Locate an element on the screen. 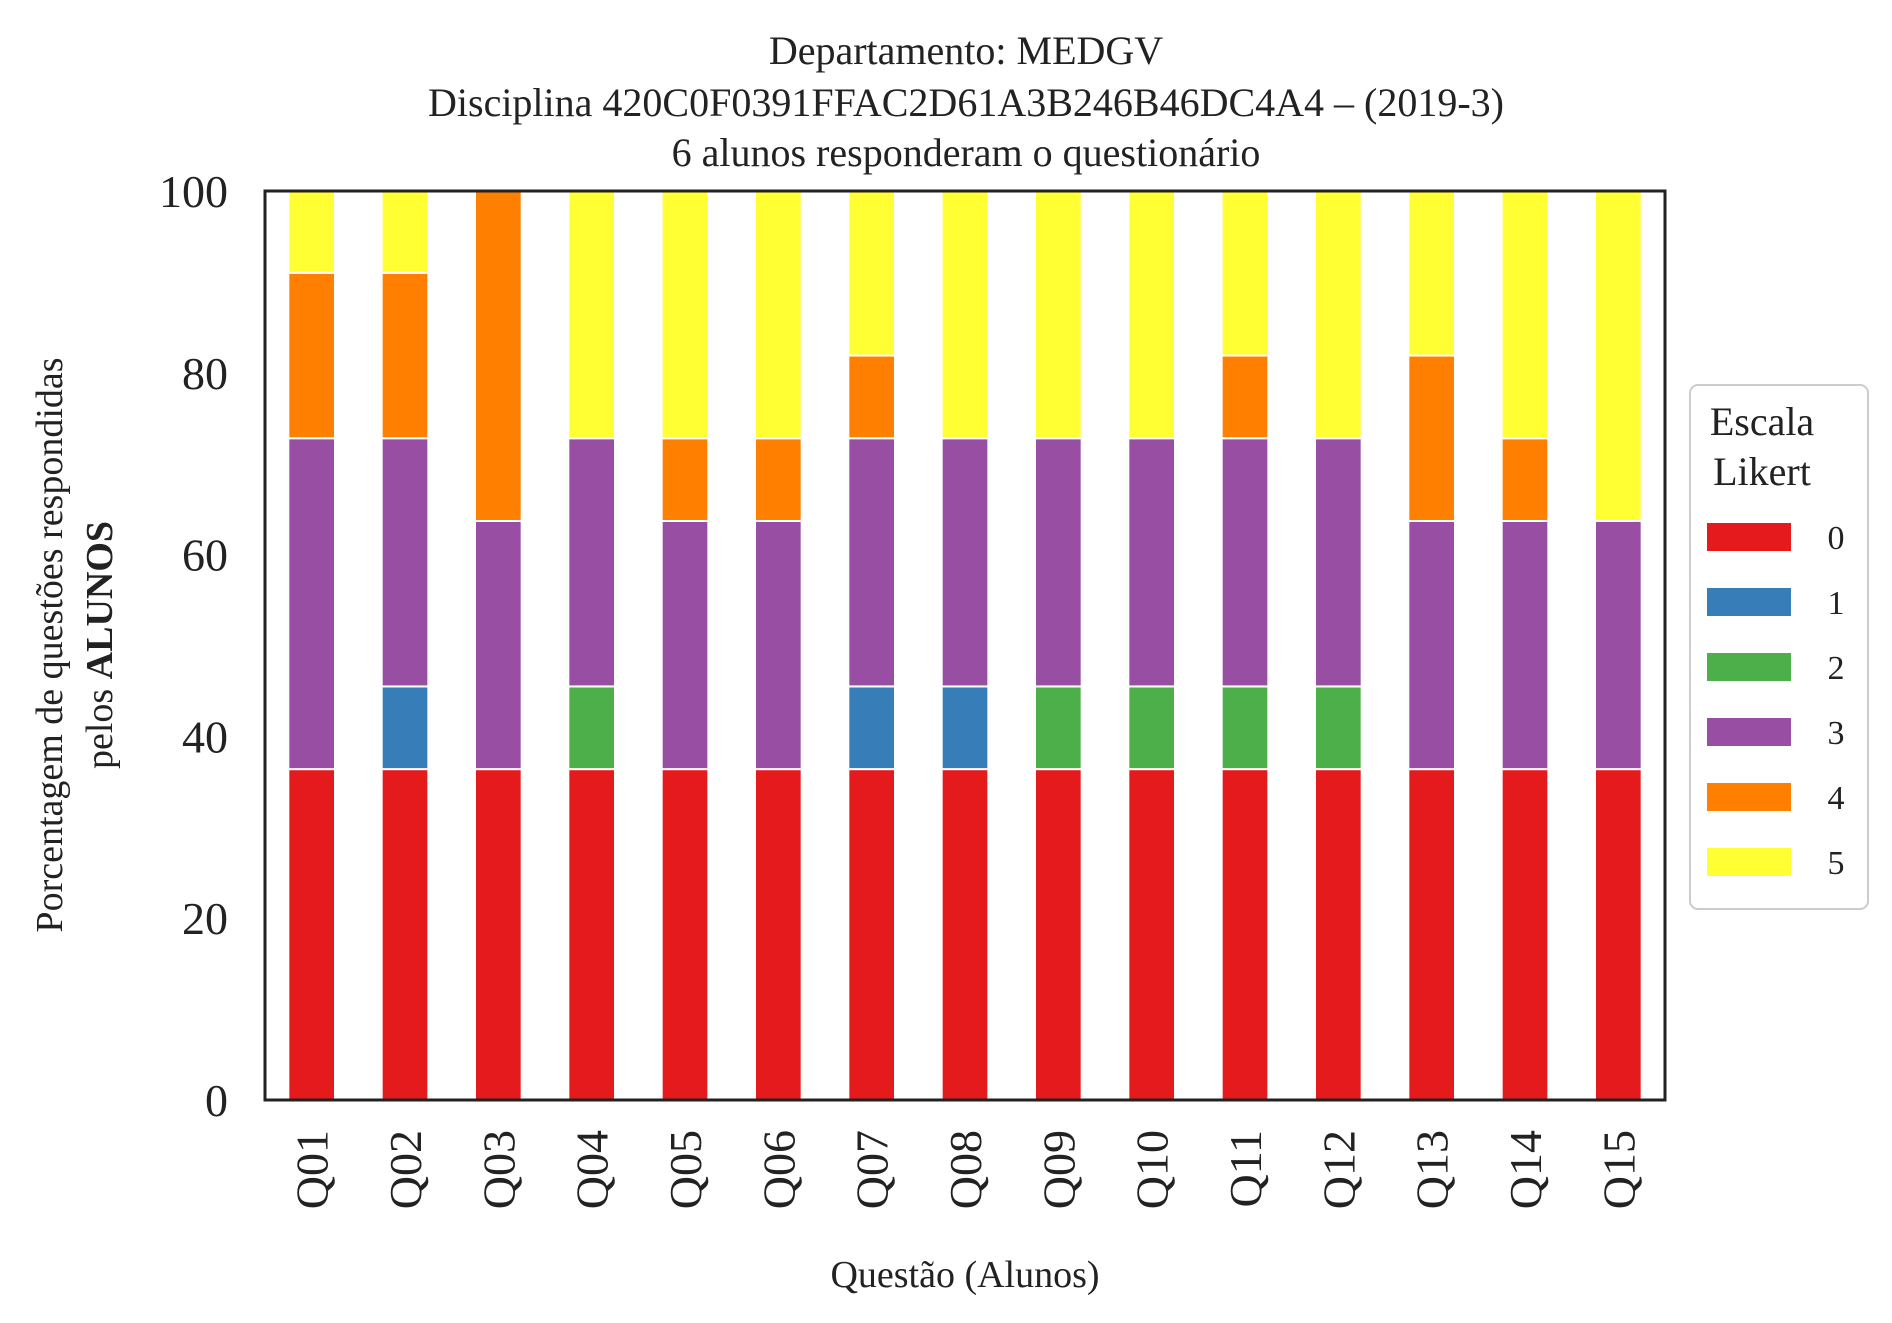  legend-label-4: 4 is located at coordinates (1836, 798).